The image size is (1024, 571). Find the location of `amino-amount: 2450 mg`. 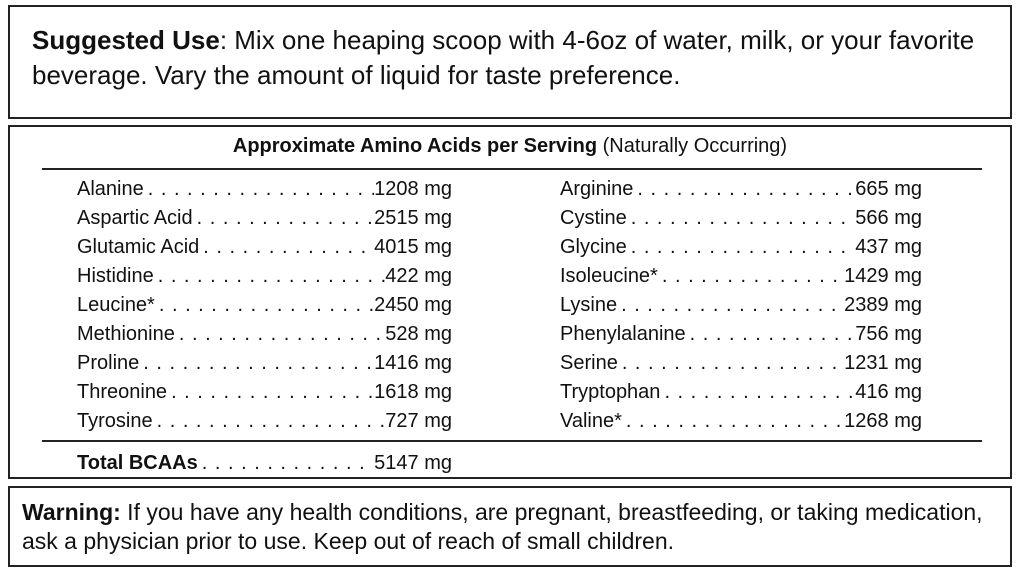

amino-amount: 2450 mg is located at coordinates (413, 305).